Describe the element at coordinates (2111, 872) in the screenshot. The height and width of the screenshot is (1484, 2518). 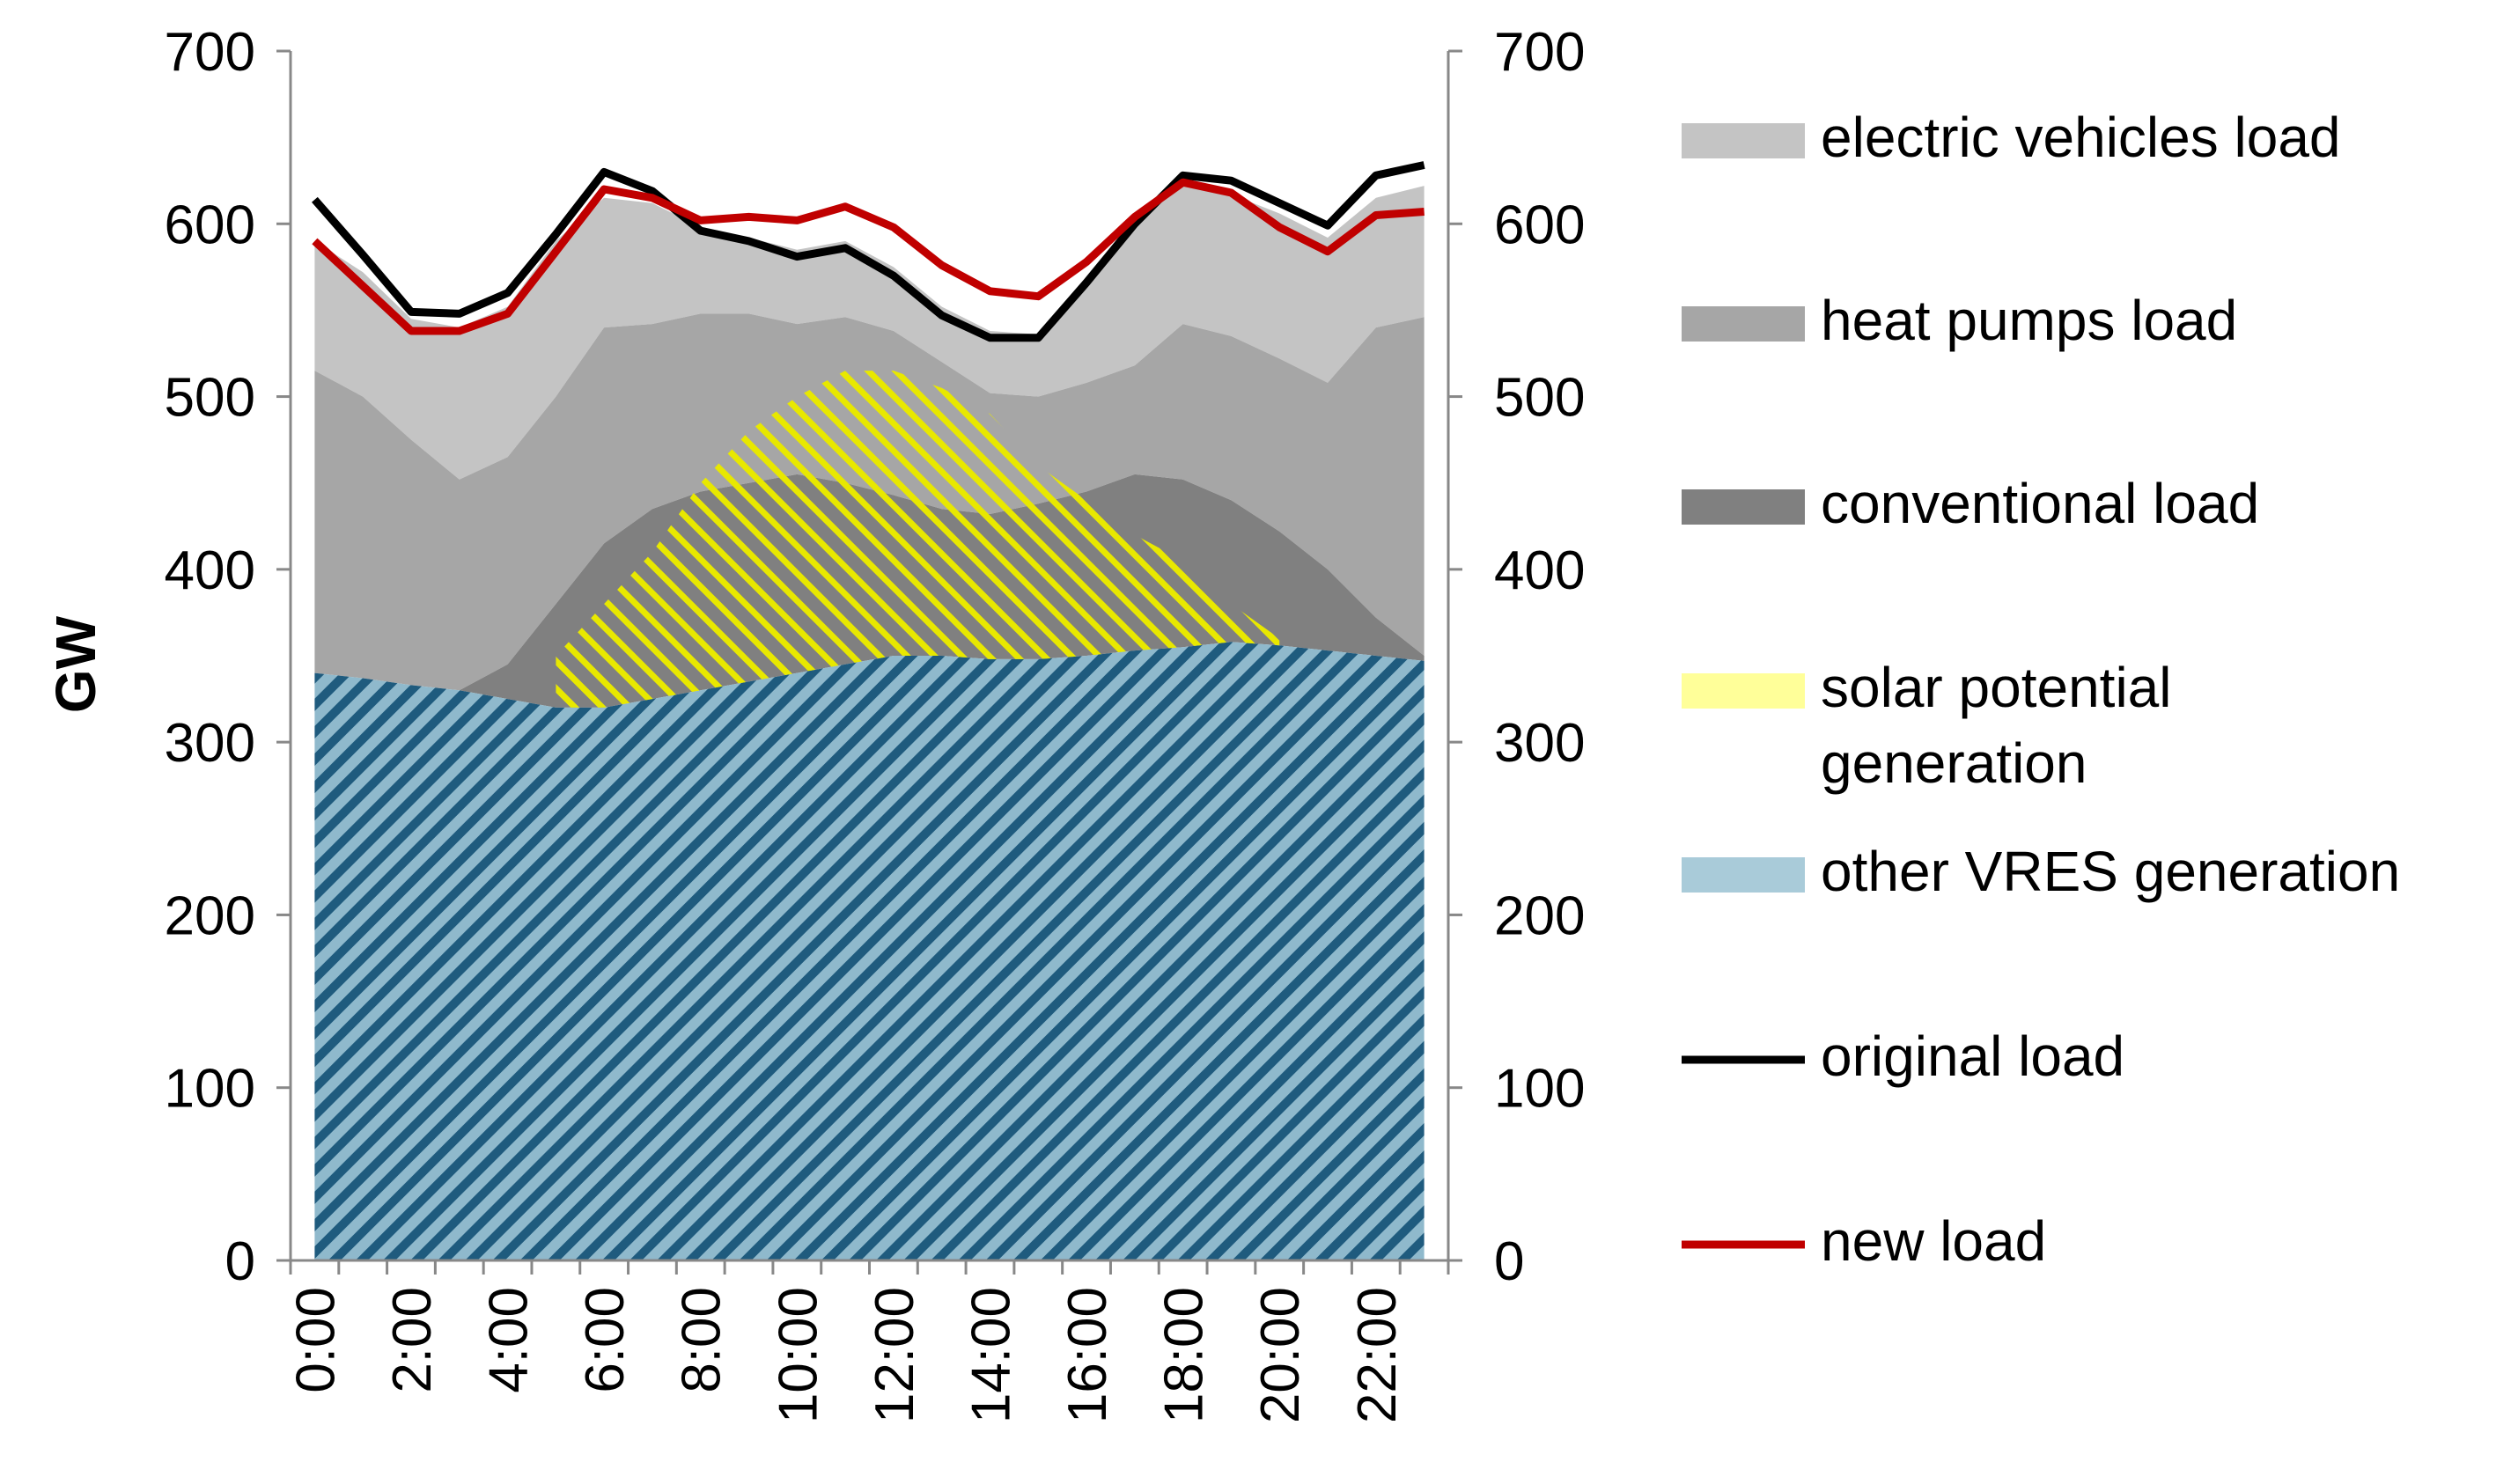
I see `legend-label-vres: other VRES generation` at that location.